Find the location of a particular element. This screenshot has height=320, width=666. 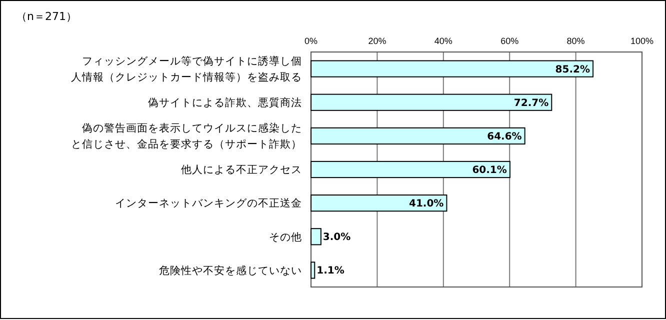

x-tick-label: 0% is located at coordinates (311, 41).